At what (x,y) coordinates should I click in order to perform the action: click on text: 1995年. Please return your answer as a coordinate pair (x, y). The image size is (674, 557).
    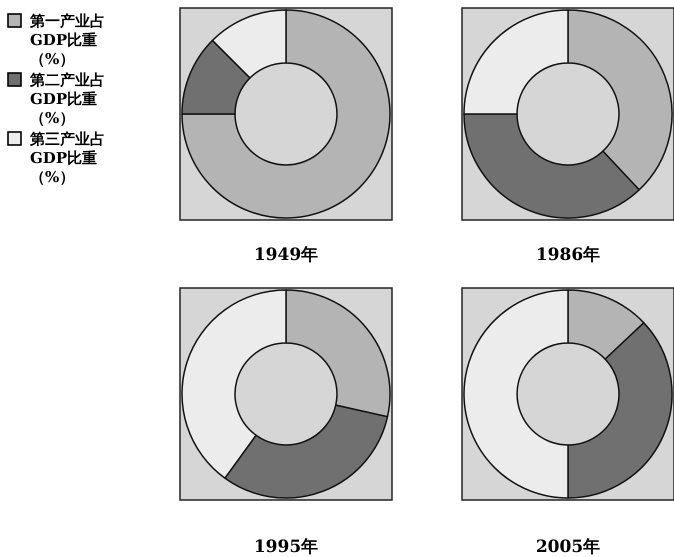
    Looking at the image, I should click on (286, 547).